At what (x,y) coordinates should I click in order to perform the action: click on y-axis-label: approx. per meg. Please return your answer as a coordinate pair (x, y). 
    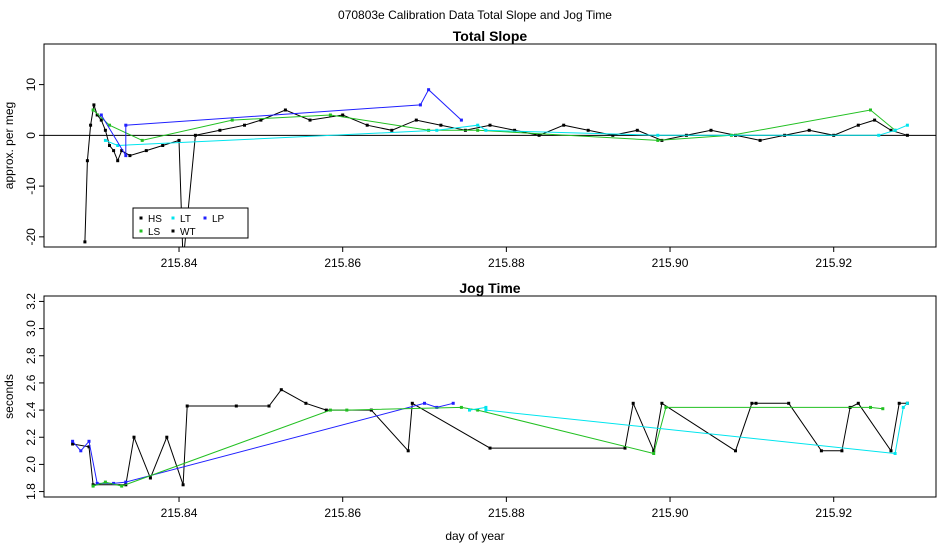
    Looking at the image, I should click on (9, 145).